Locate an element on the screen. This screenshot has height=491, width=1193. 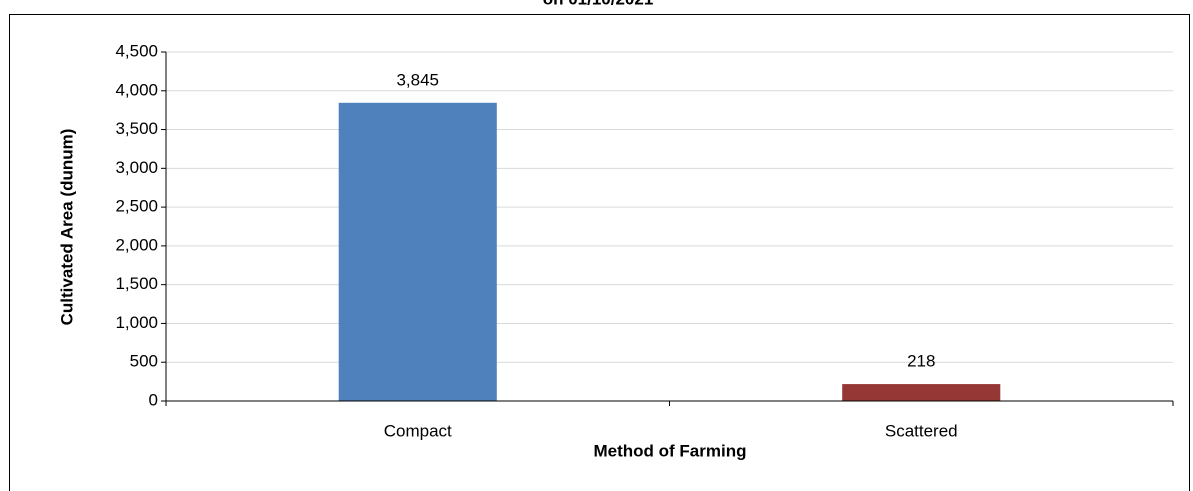
y-tick-label: 4,000 is located at coordinates (136, 89).